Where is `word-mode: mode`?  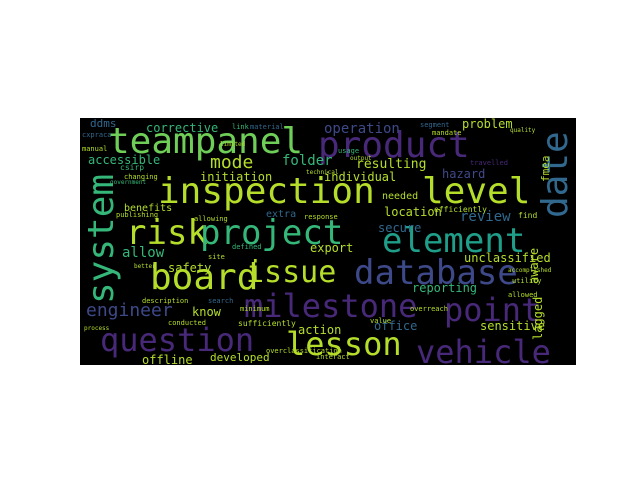 word-mode: mode is located at coordinates (232, 162).